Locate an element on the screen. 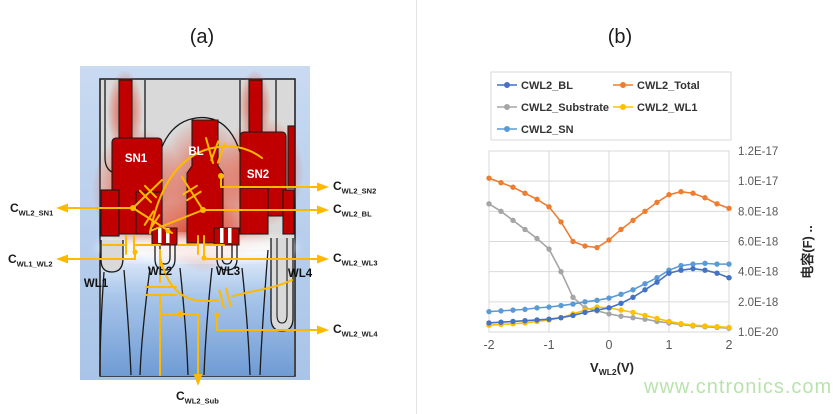 This screenshot has width=833, height=414. x-axis-title: VWL2(V) is located at coordinates (612, 368).